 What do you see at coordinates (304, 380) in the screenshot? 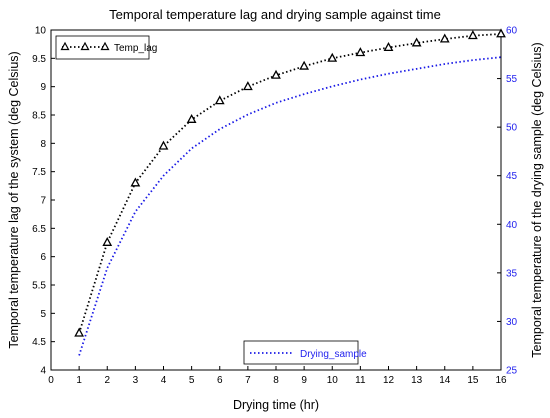
I see `x-tick-label: 9` at bounding box center [304, 380].